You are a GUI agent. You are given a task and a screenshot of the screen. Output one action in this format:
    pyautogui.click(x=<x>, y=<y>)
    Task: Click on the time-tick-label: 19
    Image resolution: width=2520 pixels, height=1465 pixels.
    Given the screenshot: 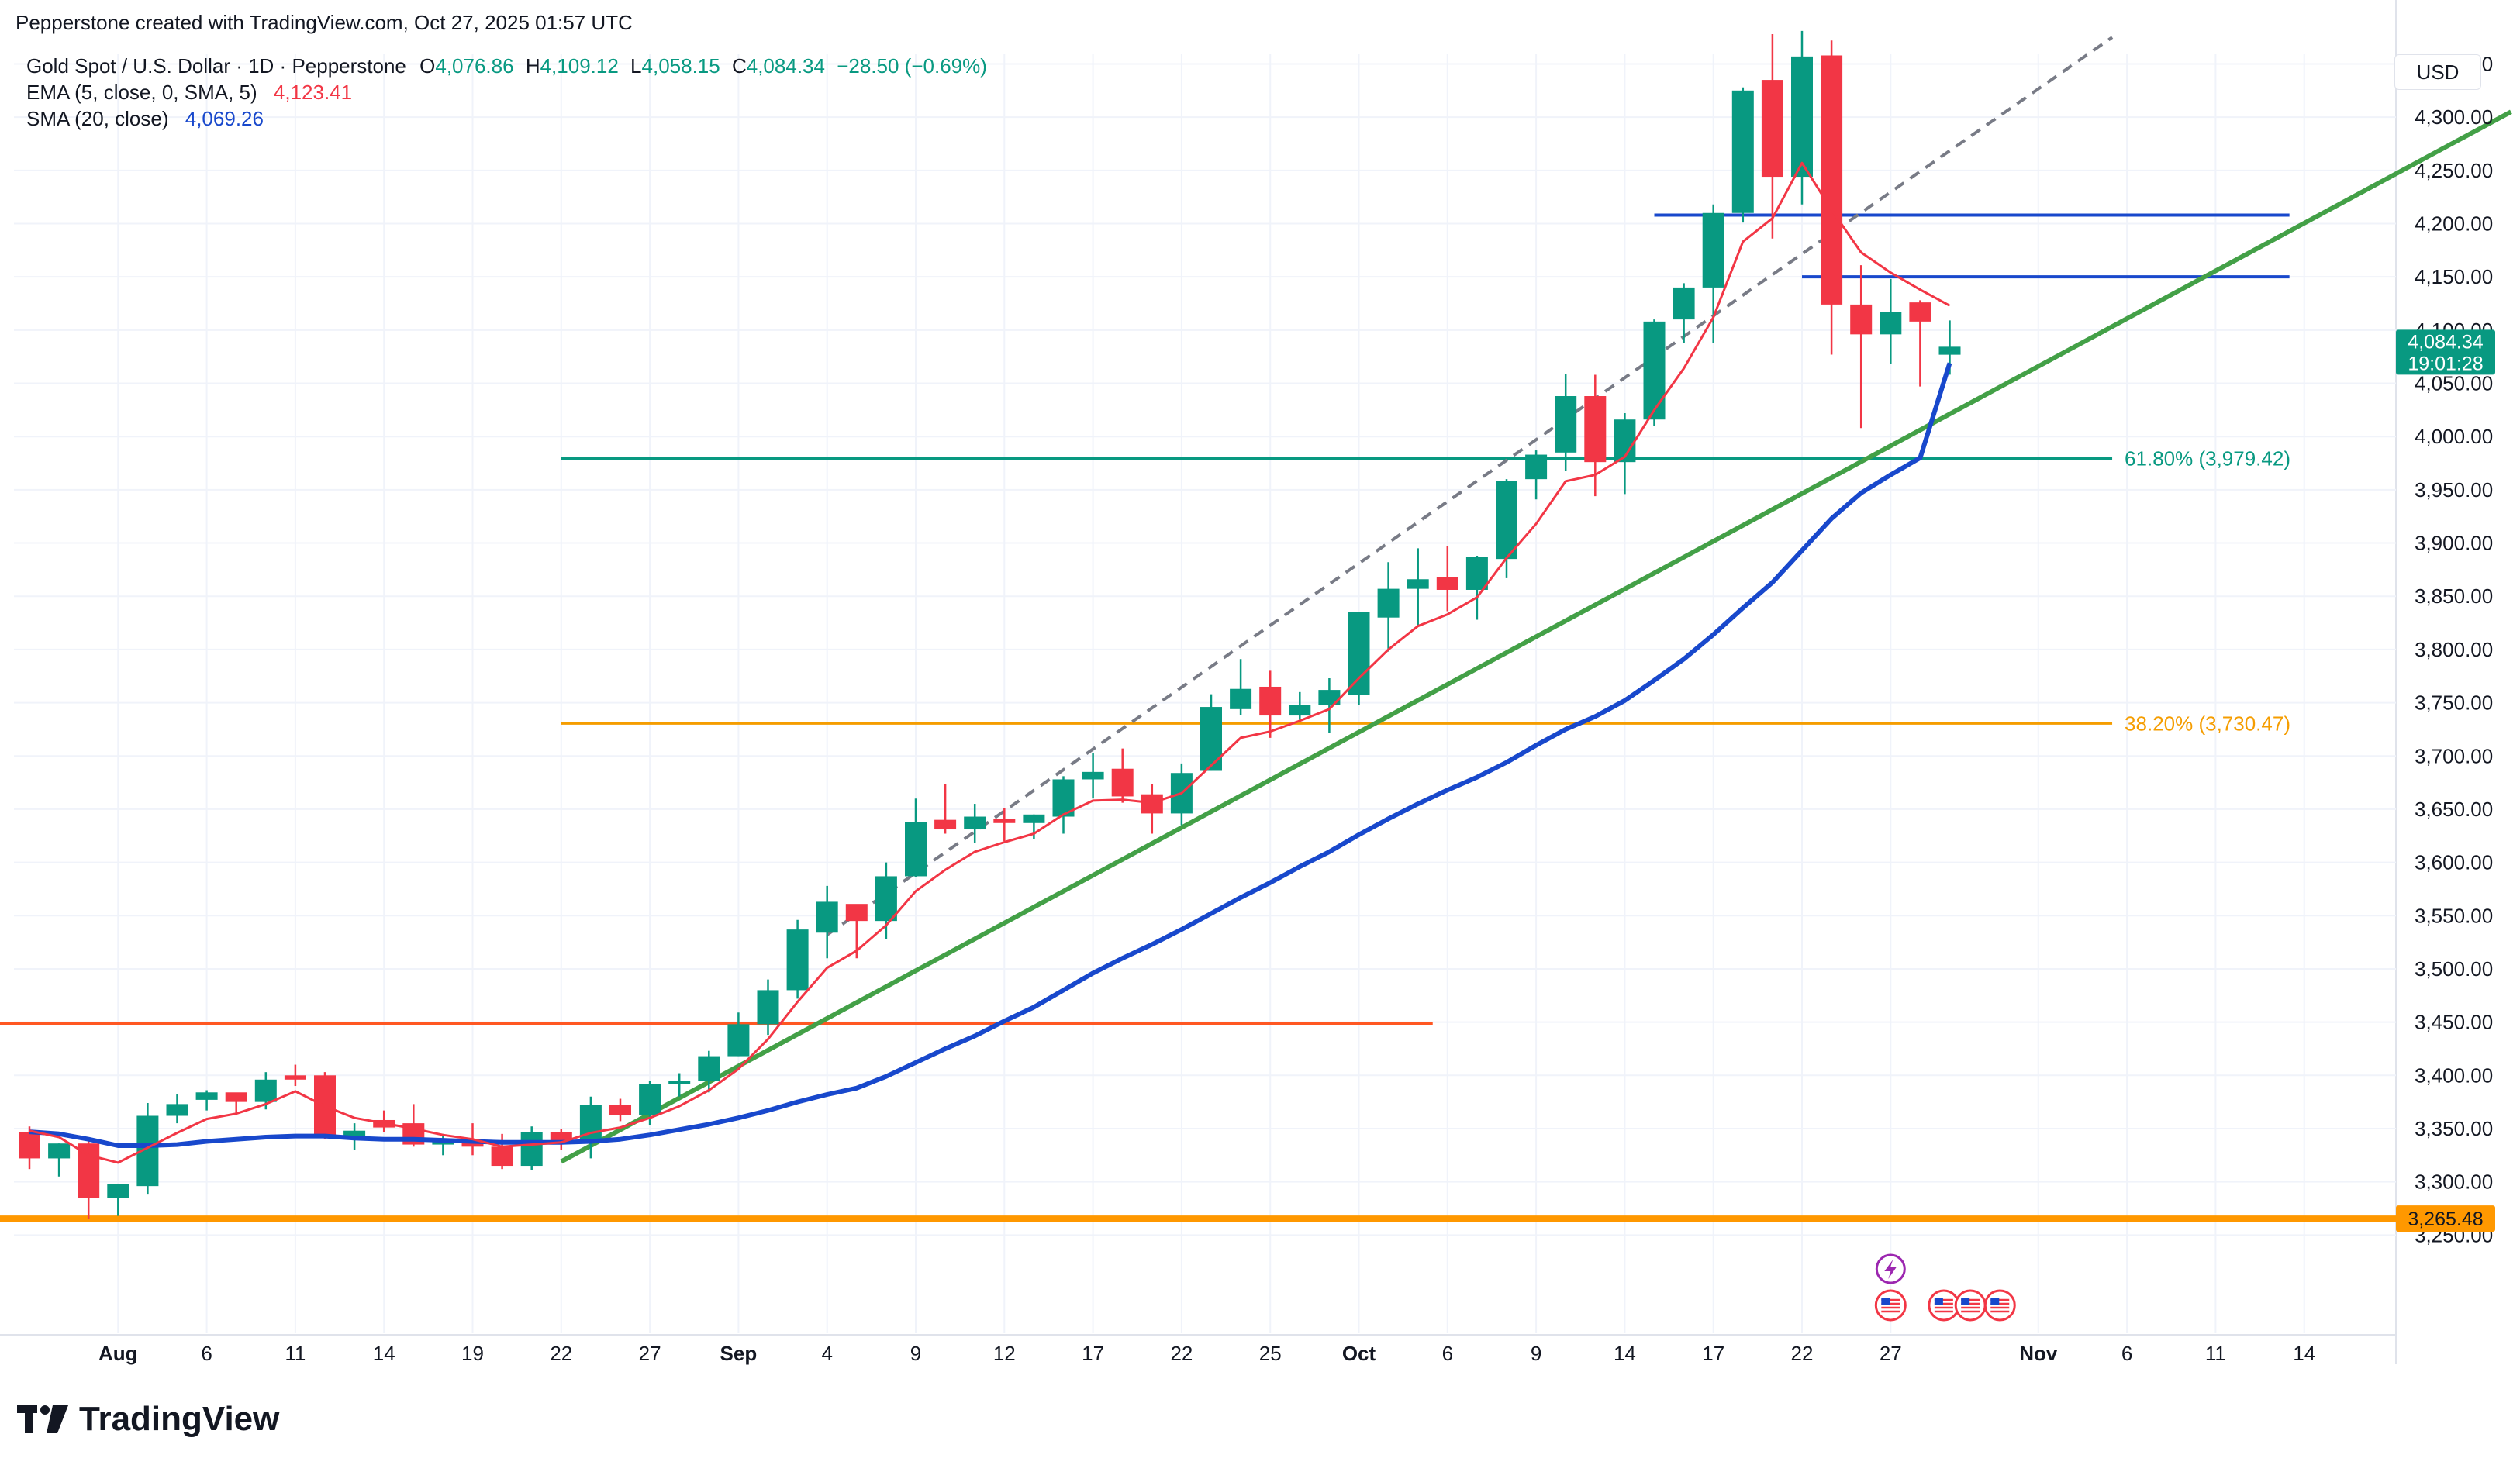 What is the action you would take?
    pyautogui.click(x=472, y=1353)
    